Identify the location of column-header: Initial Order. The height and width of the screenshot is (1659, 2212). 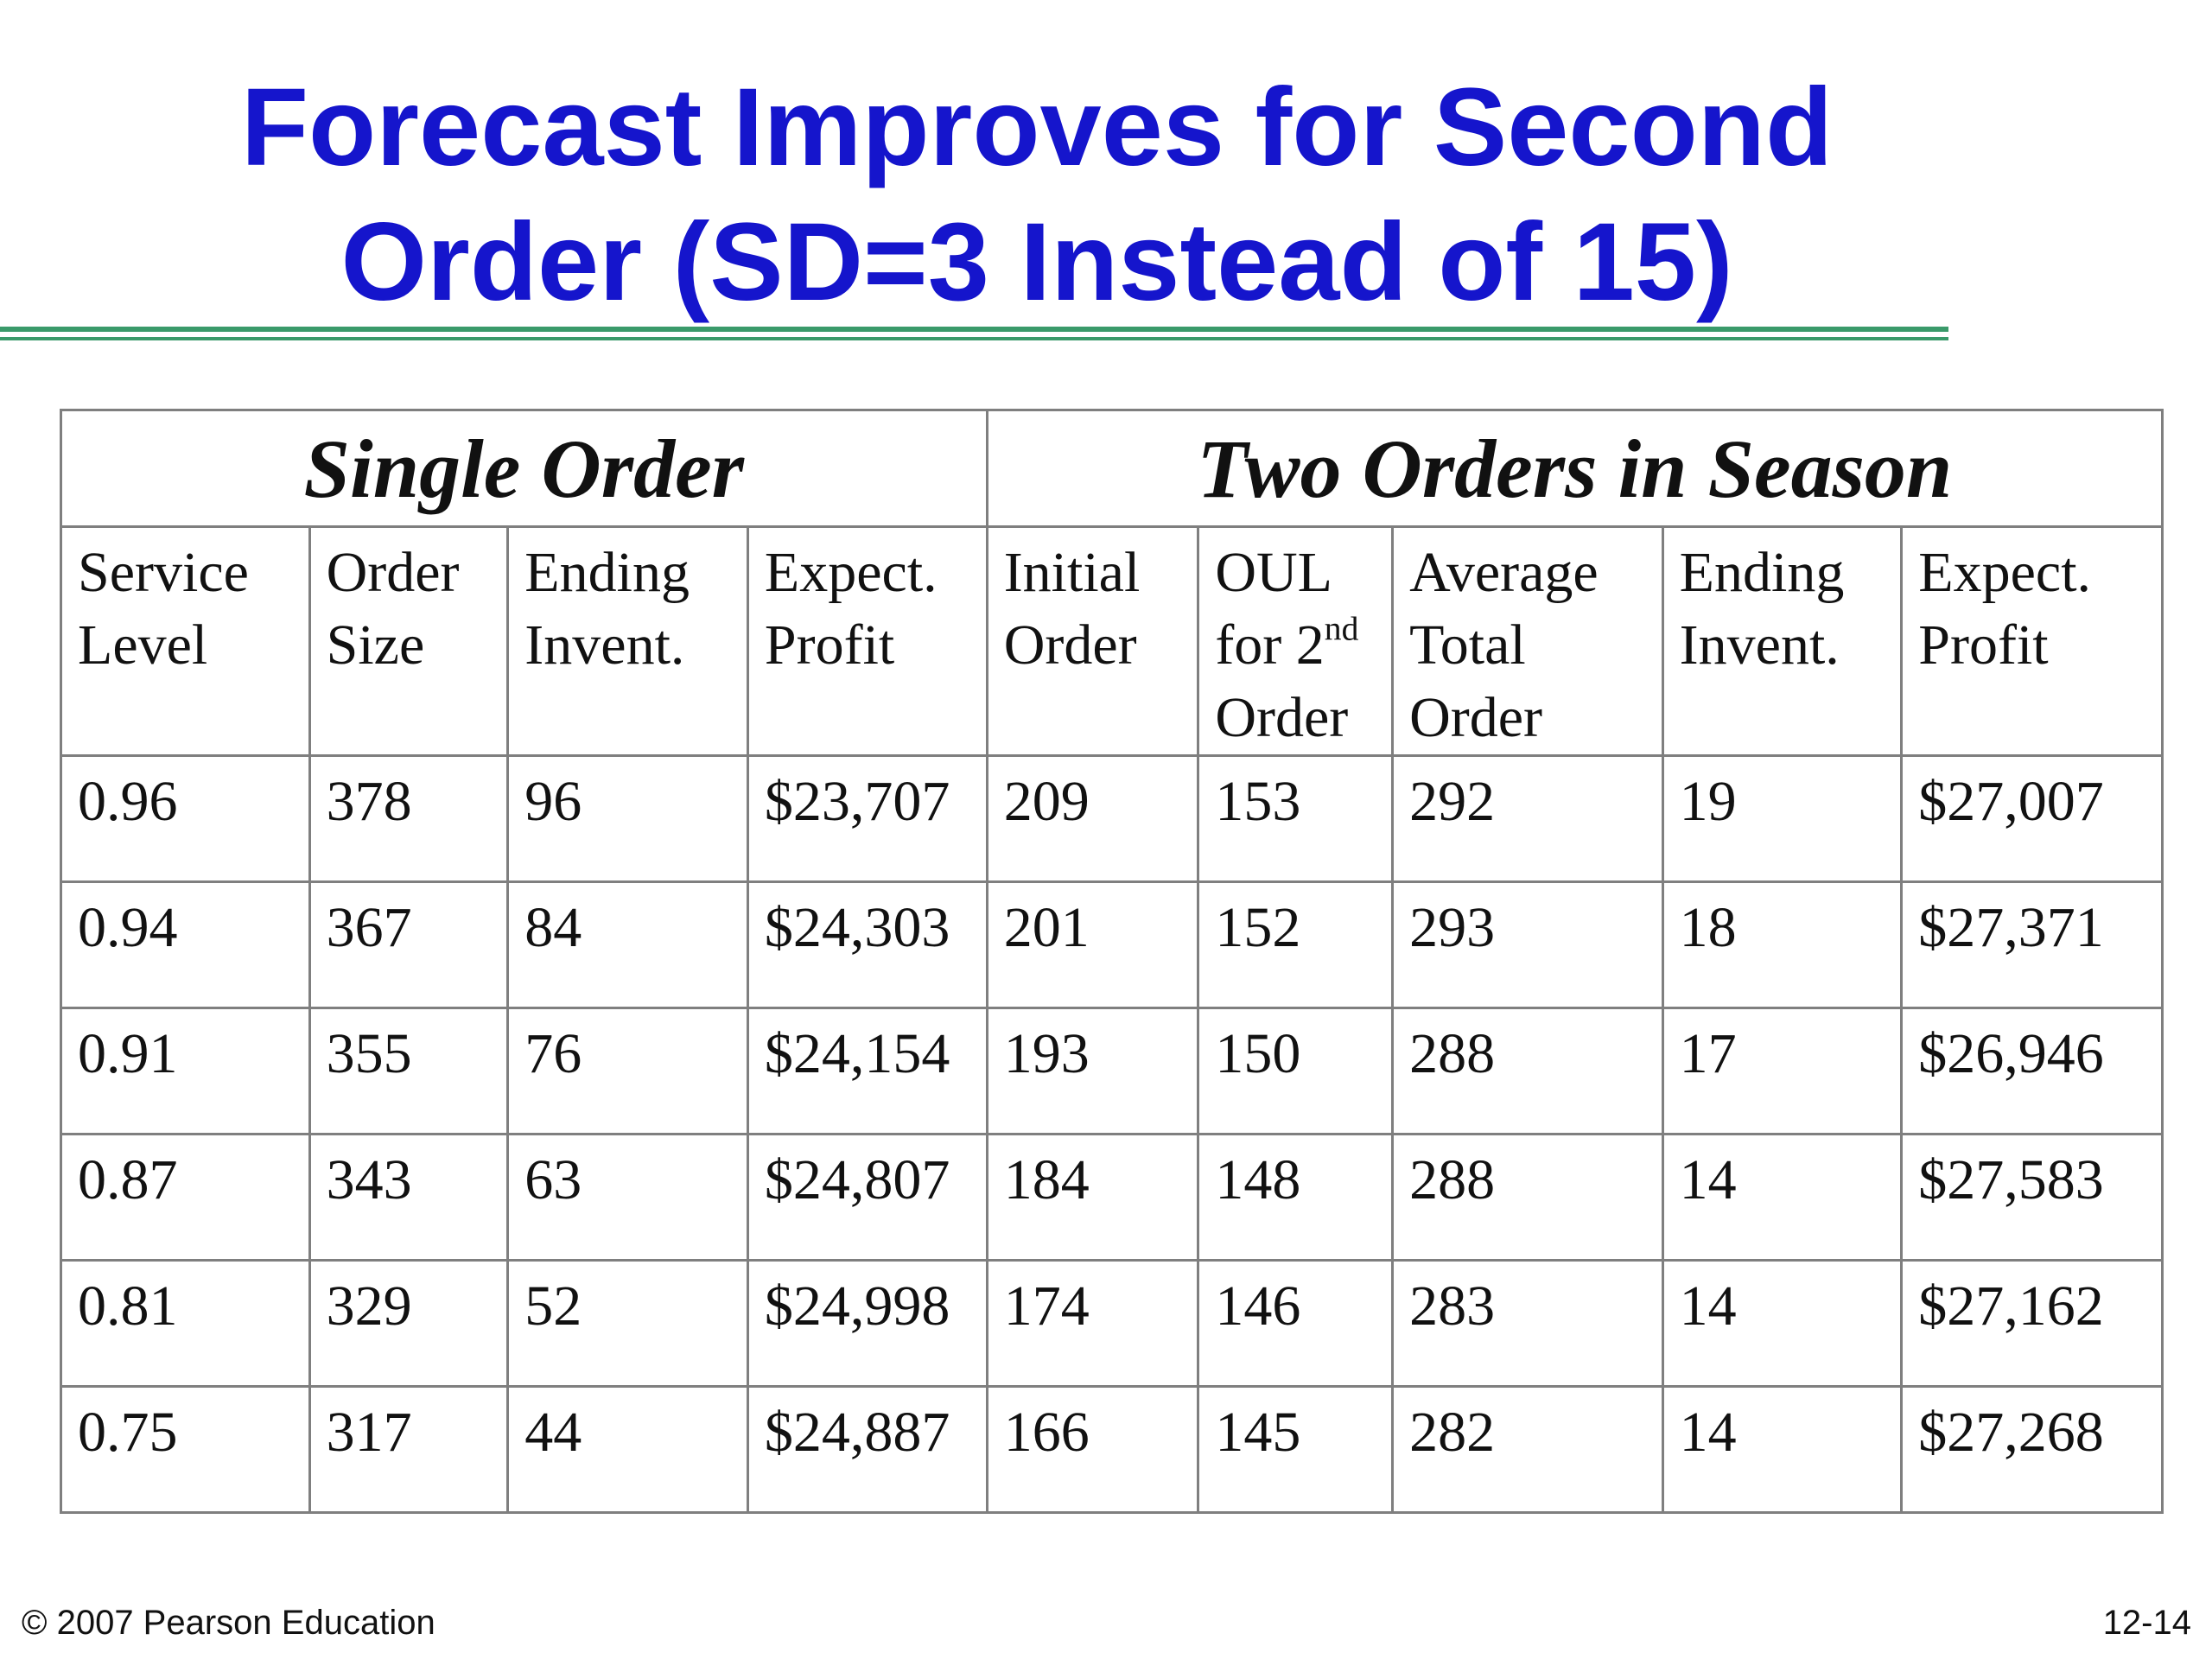
(1092, 641).